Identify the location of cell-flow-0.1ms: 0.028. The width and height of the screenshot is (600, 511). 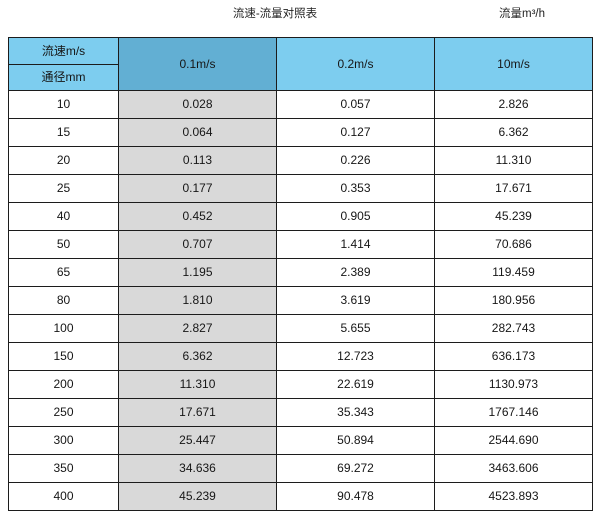
(197, 104).